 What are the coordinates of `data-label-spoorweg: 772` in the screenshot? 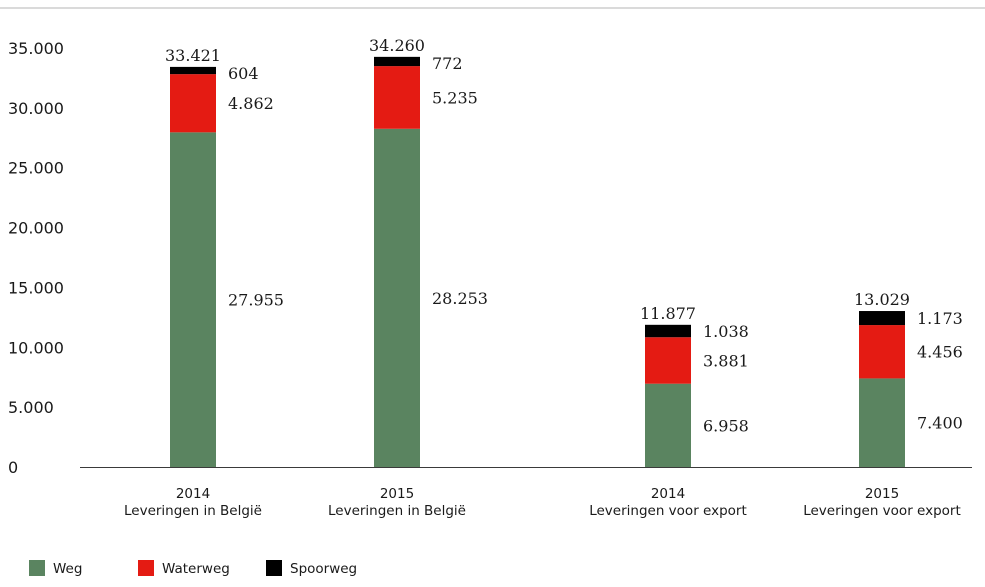 It's located at (447, 63).